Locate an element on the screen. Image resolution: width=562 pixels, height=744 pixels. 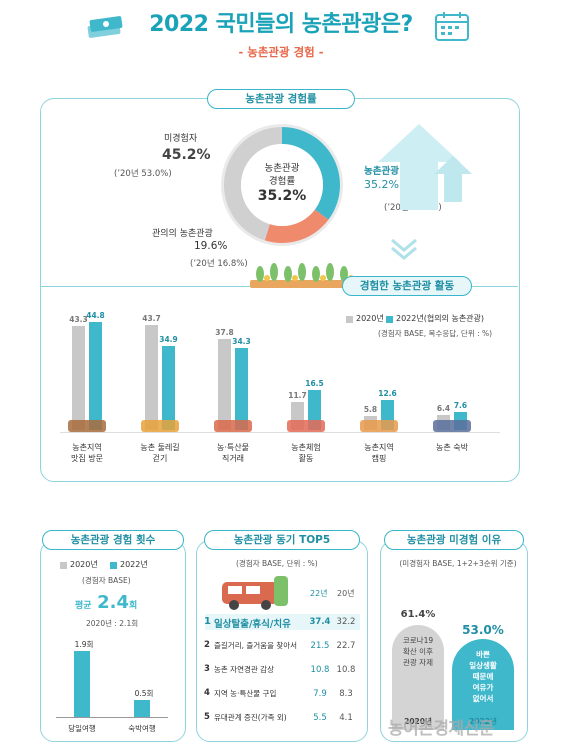
visits-legend-2020-swatch is located at coordinates (63, 565).